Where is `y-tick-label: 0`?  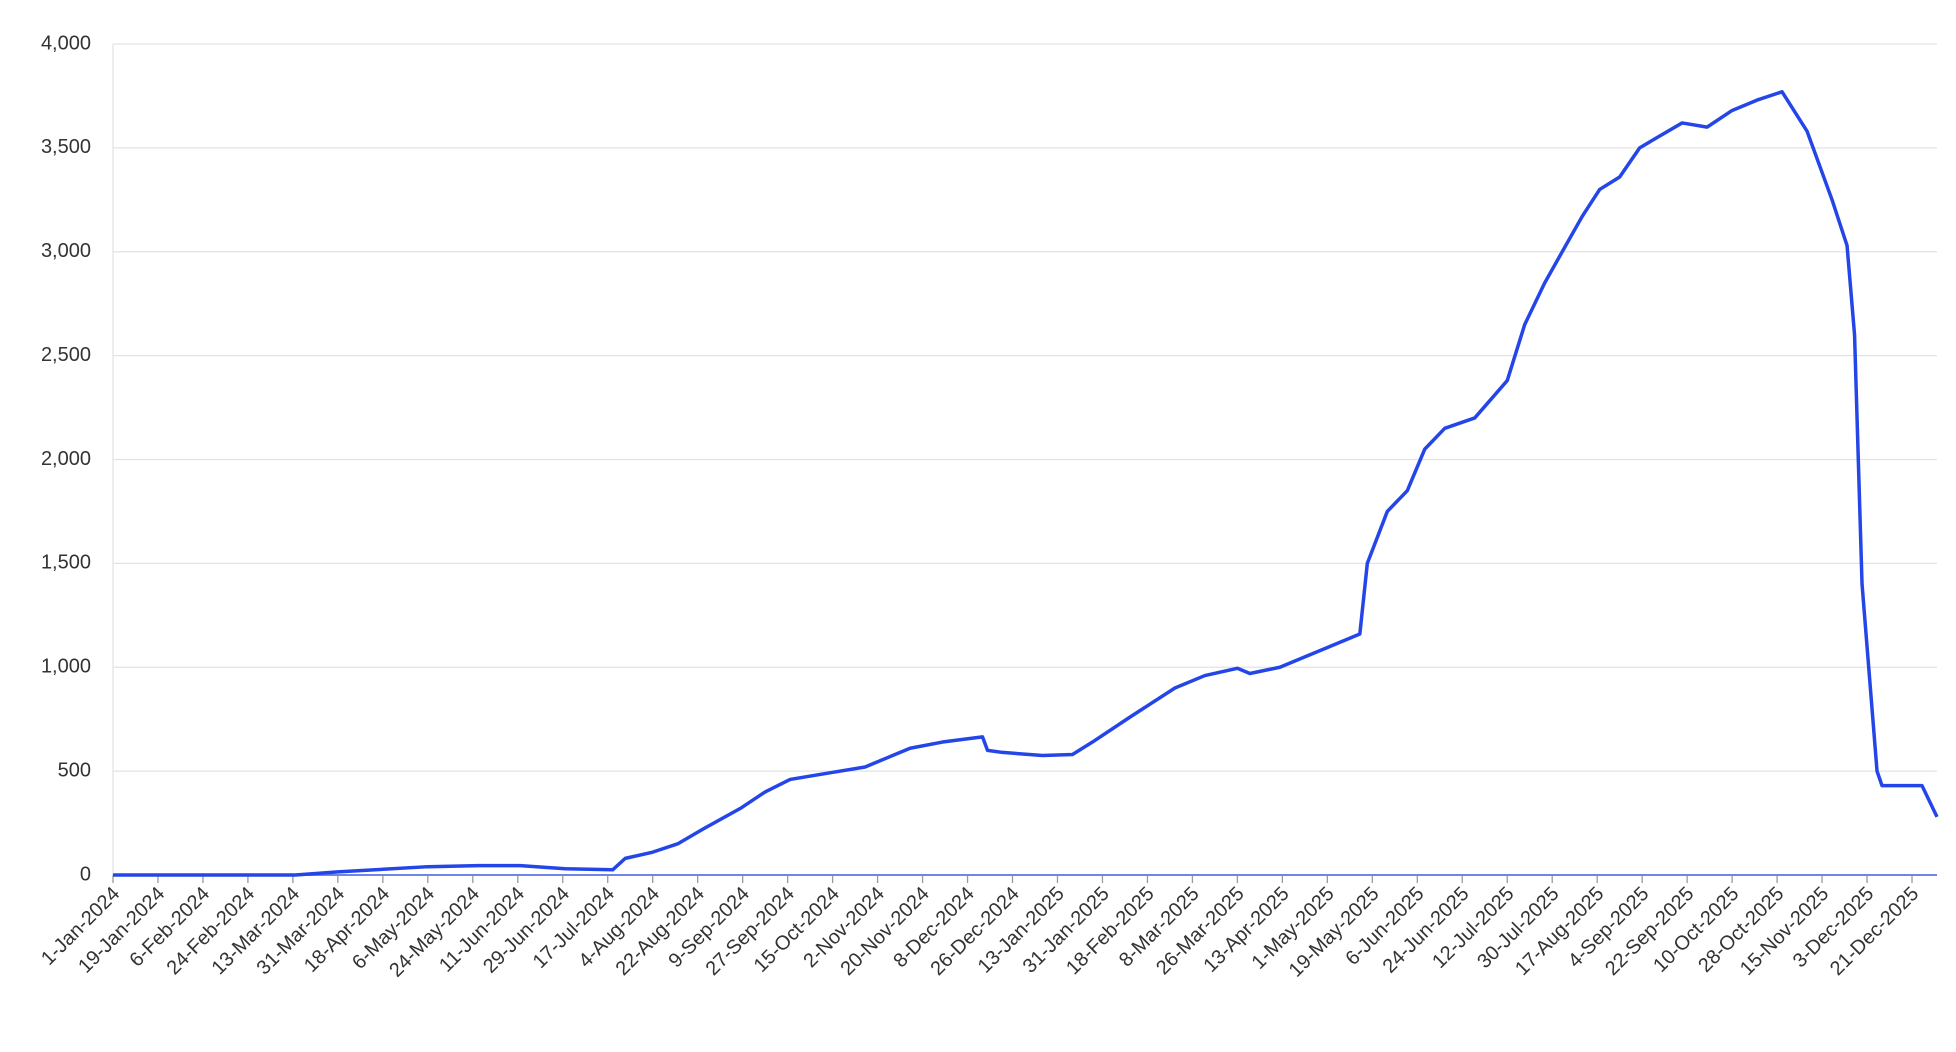 y-tick-label: 0 is located at coordinates (85, 874).